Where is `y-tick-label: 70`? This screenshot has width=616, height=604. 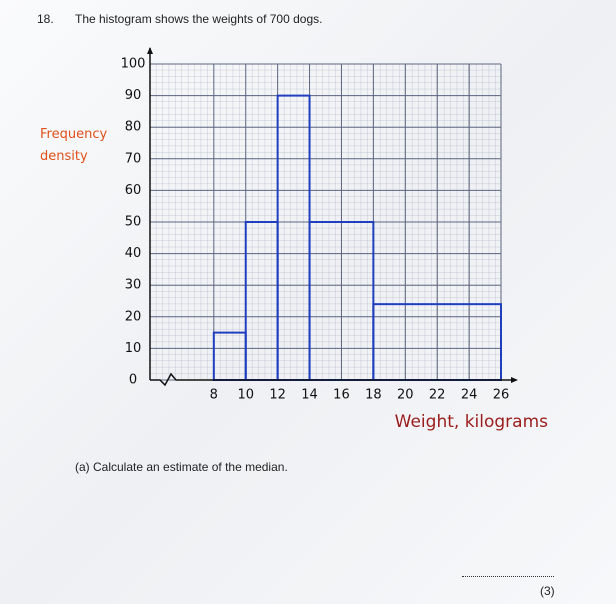 y-tick-label: 70 is located at coordinates (133, 158).